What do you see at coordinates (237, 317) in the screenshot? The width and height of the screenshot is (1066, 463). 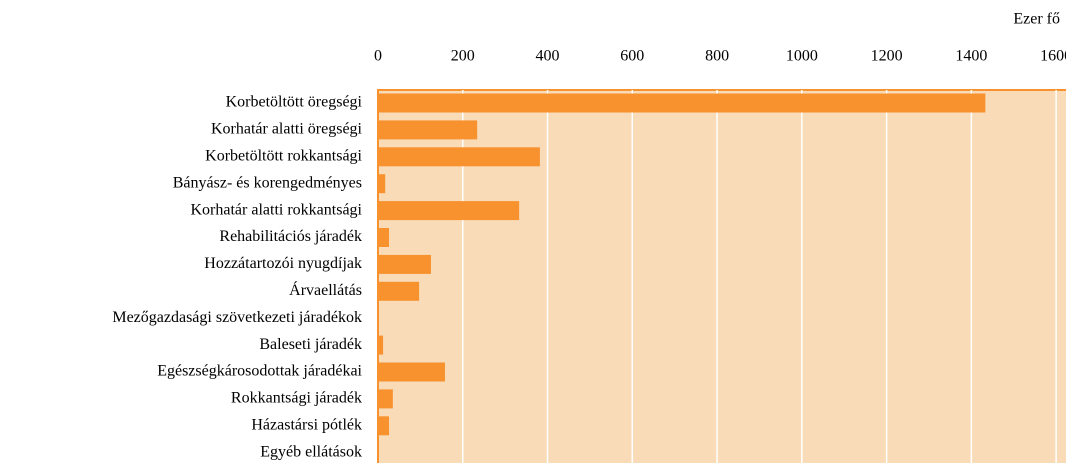 I see `y-tick-label: Mezőgazdasági szövetkezeti járadékok` at bounding box center [237, 317].